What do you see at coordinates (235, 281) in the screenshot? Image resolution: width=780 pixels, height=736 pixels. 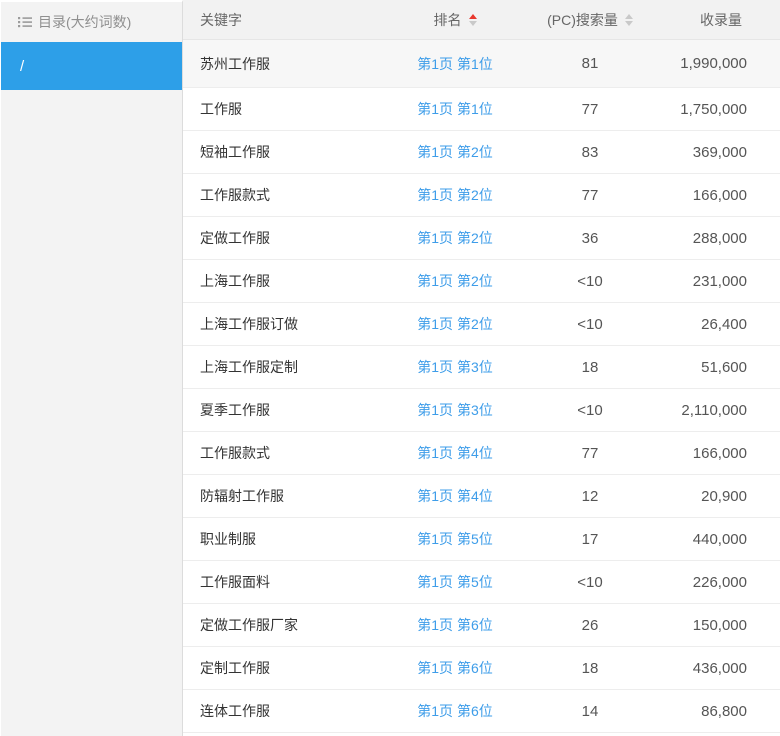 I see `keyword-cell: 上海工作服` at bounding box center [235, 281].